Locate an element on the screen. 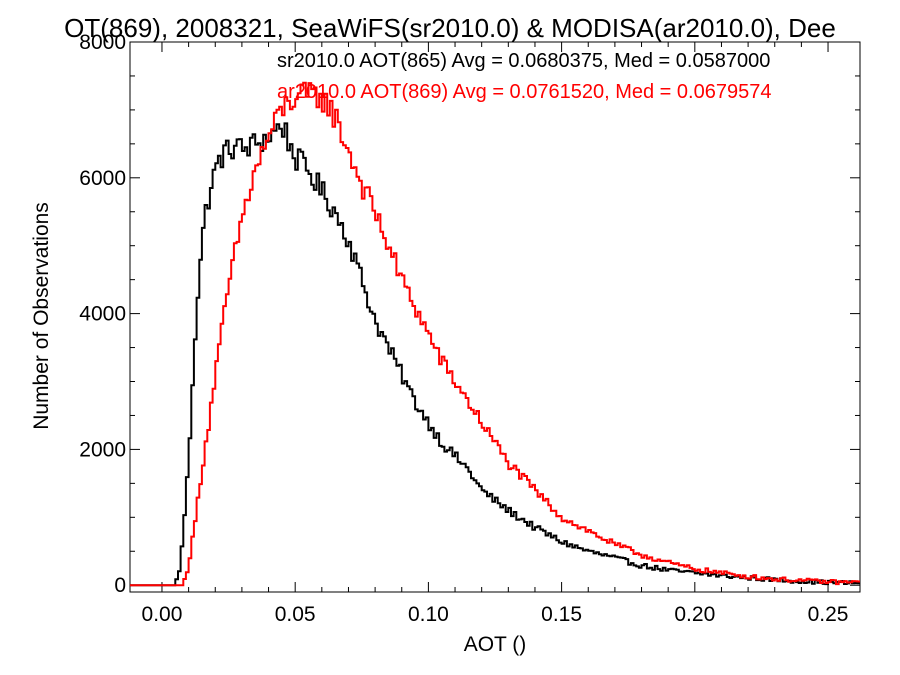 The height and width of the screenshot is (675, 900). y-tick-label: 0 is located at coordinates (120, 585).